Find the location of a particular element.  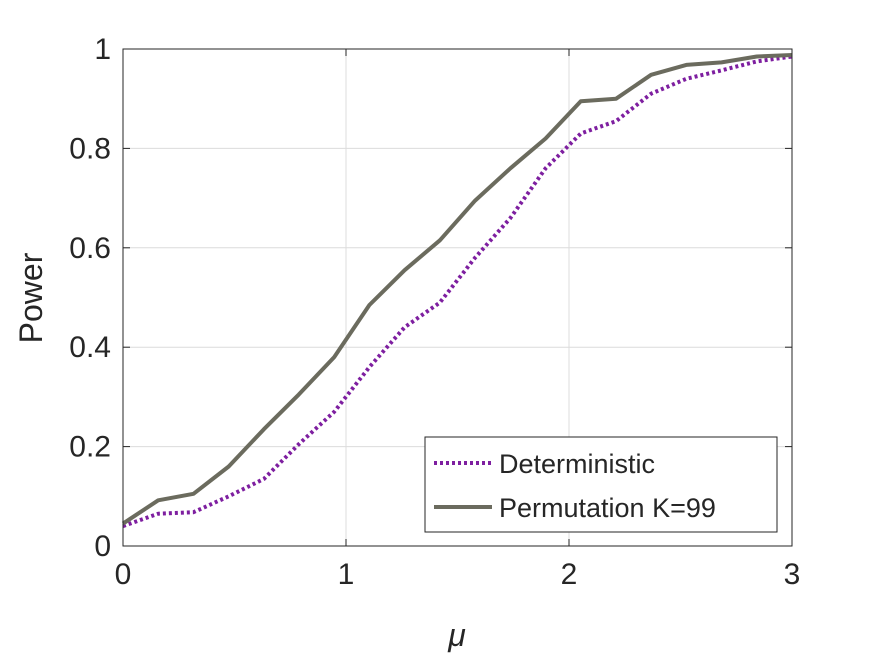

y-tick-label: 0.4 is located at coordinates (90, 347).